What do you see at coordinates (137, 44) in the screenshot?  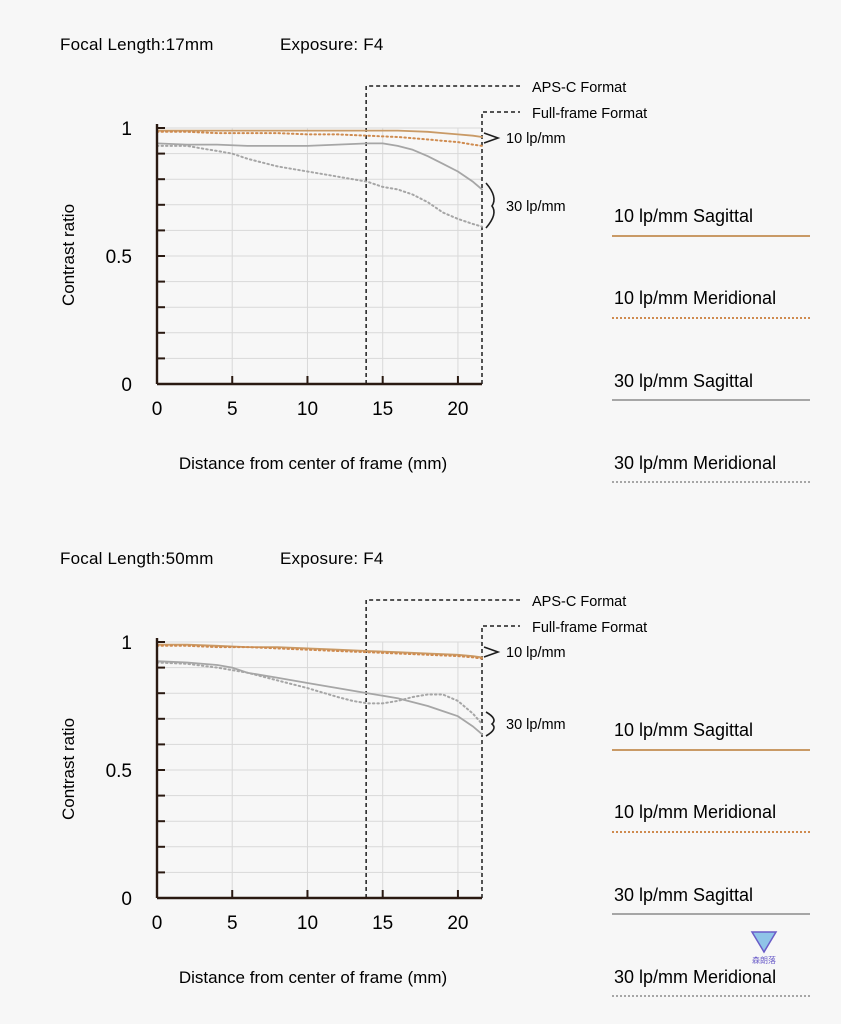 I see `focal-length-label: Focal Length:17mm` at bounding box center [137, 44].